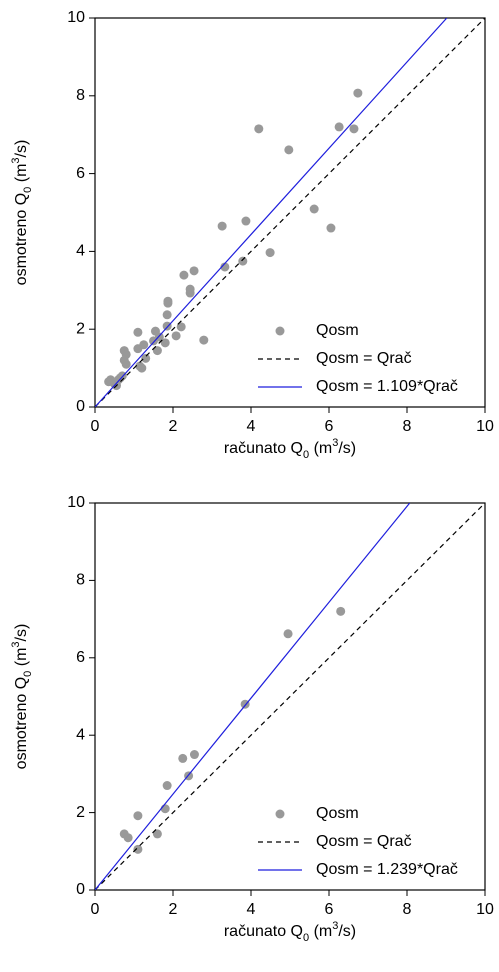 The height and width of the screenshot is (972, 499). I want to click on y-tick-label: 10, so click(76, 502).